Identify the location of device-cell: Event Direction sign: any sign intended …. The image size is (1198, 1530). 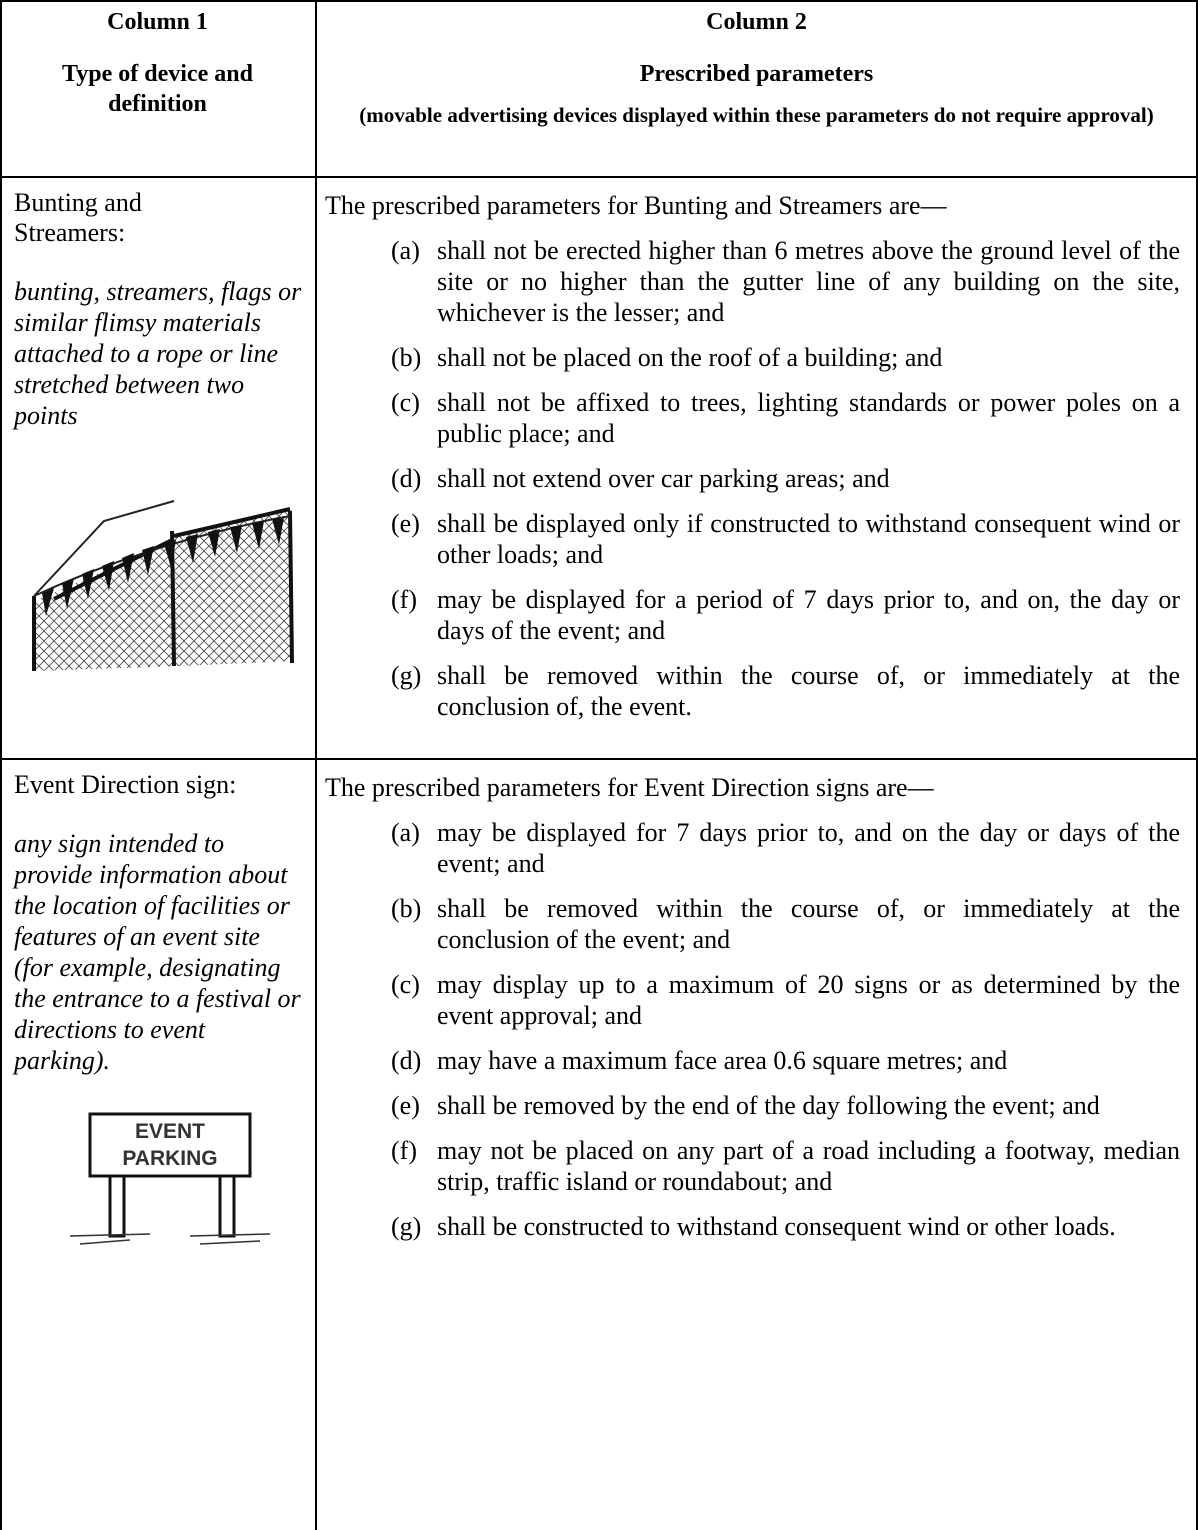
(157, 1145).